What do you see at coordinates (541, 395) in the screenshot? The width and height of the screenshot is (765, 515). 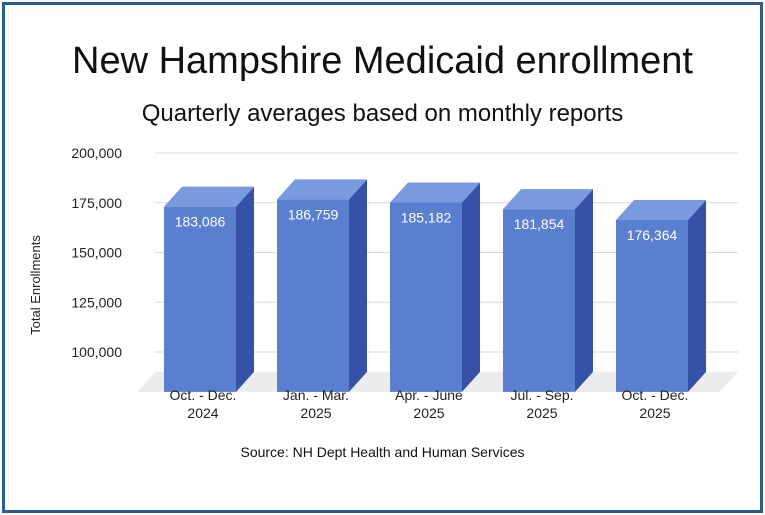 I see `x-tick-label: Jul. - Sep.` at bounding box center [541, 395].